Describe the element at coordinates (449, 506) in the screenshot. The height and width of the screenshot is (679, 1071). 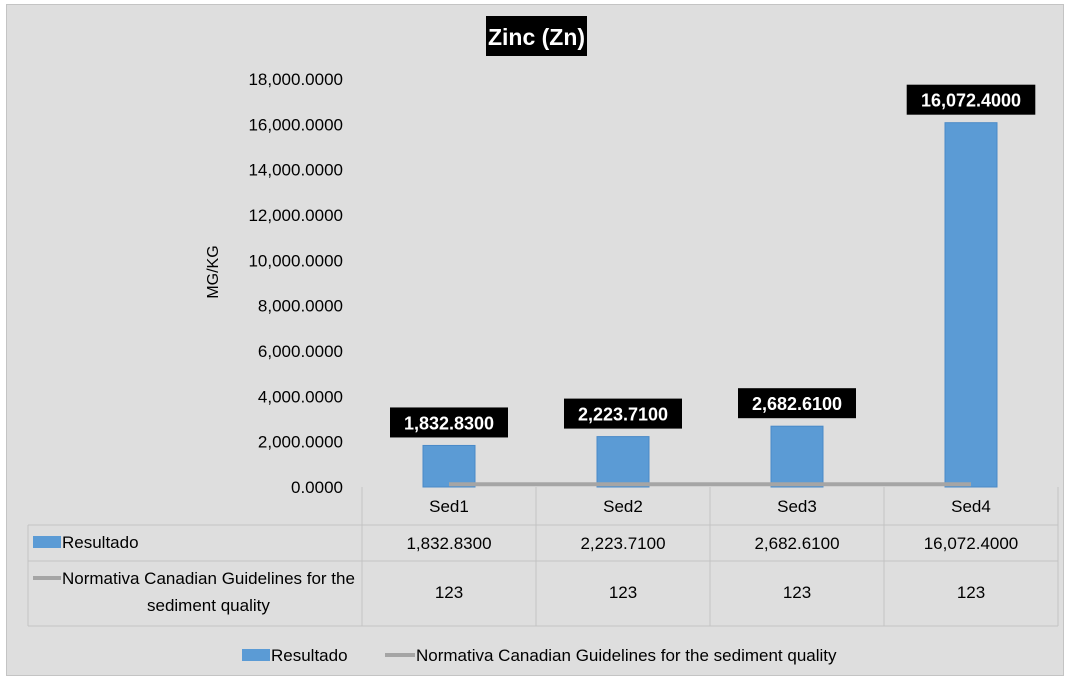
I see `x-tick-label: Sed1` at that location.